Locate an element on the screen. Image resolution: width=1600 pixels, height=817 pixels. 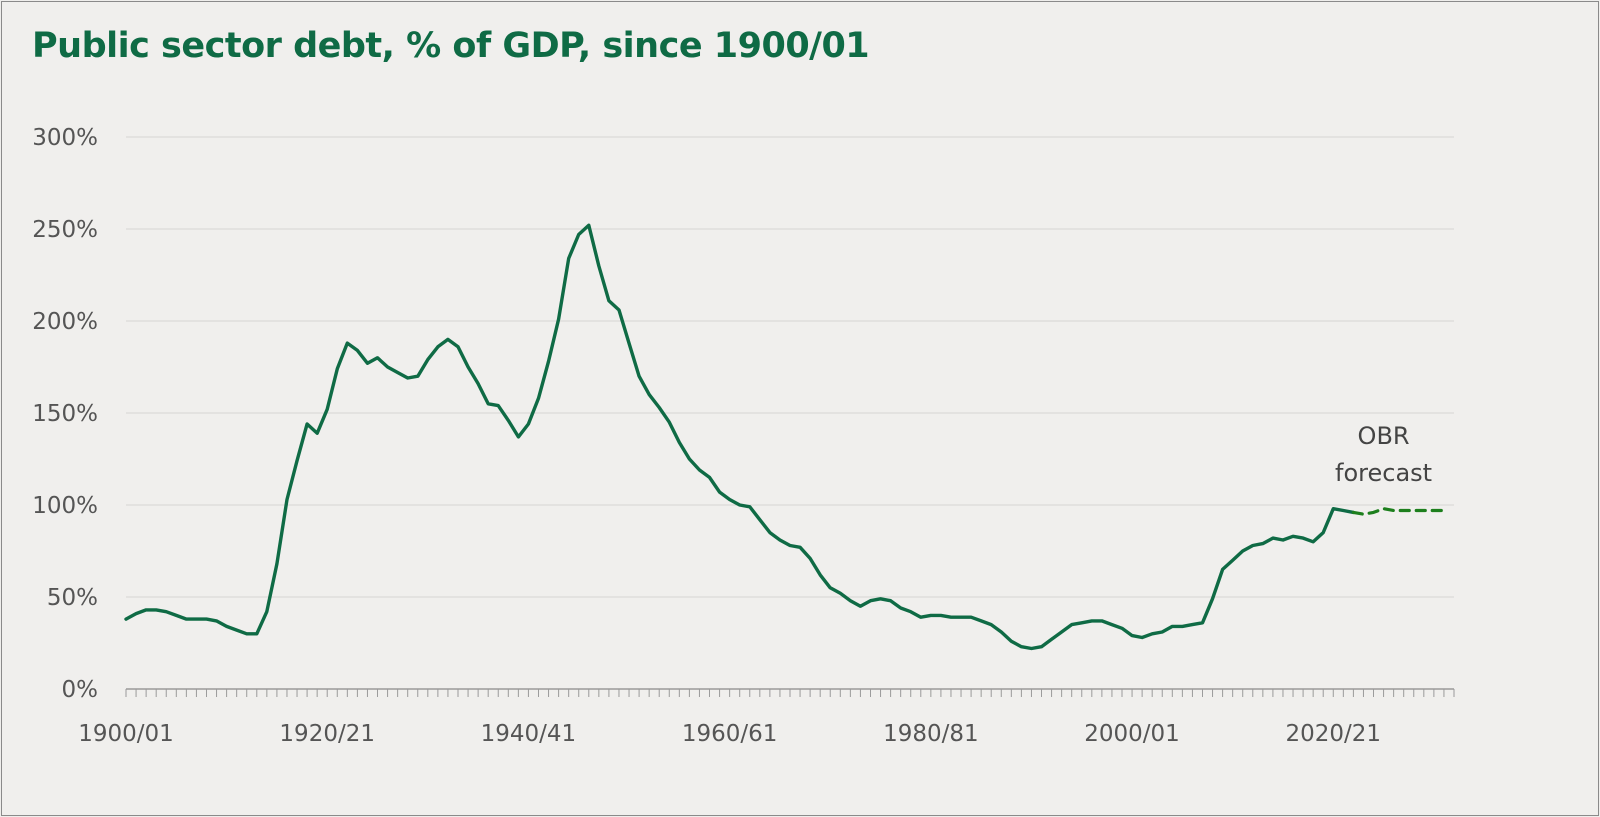
y-tick-label: 250% is located at coordinates (65, 230).